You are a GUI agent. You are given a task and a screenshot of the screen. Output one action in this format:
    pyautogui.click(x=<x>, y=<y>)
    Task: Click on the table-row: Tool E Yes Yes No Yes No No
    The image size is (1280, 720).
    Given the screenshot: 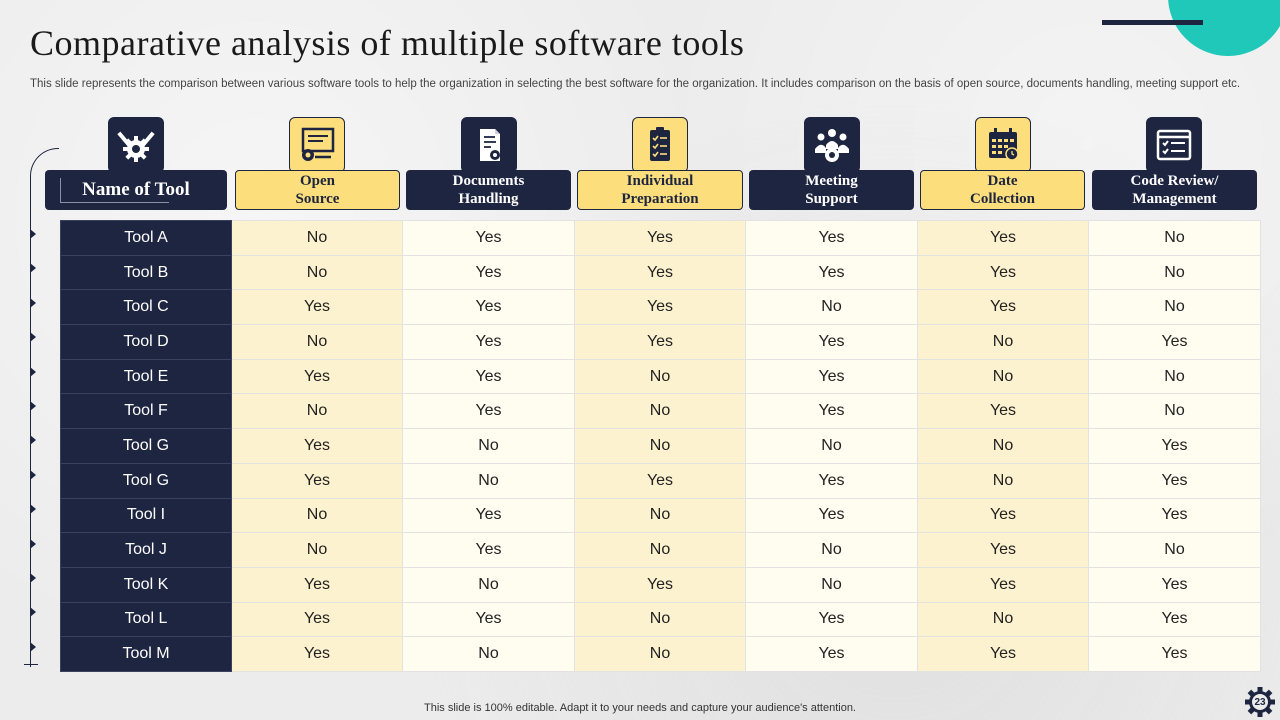 What is the action you would take?
    pyautogui.click(x=660, y=376)
    